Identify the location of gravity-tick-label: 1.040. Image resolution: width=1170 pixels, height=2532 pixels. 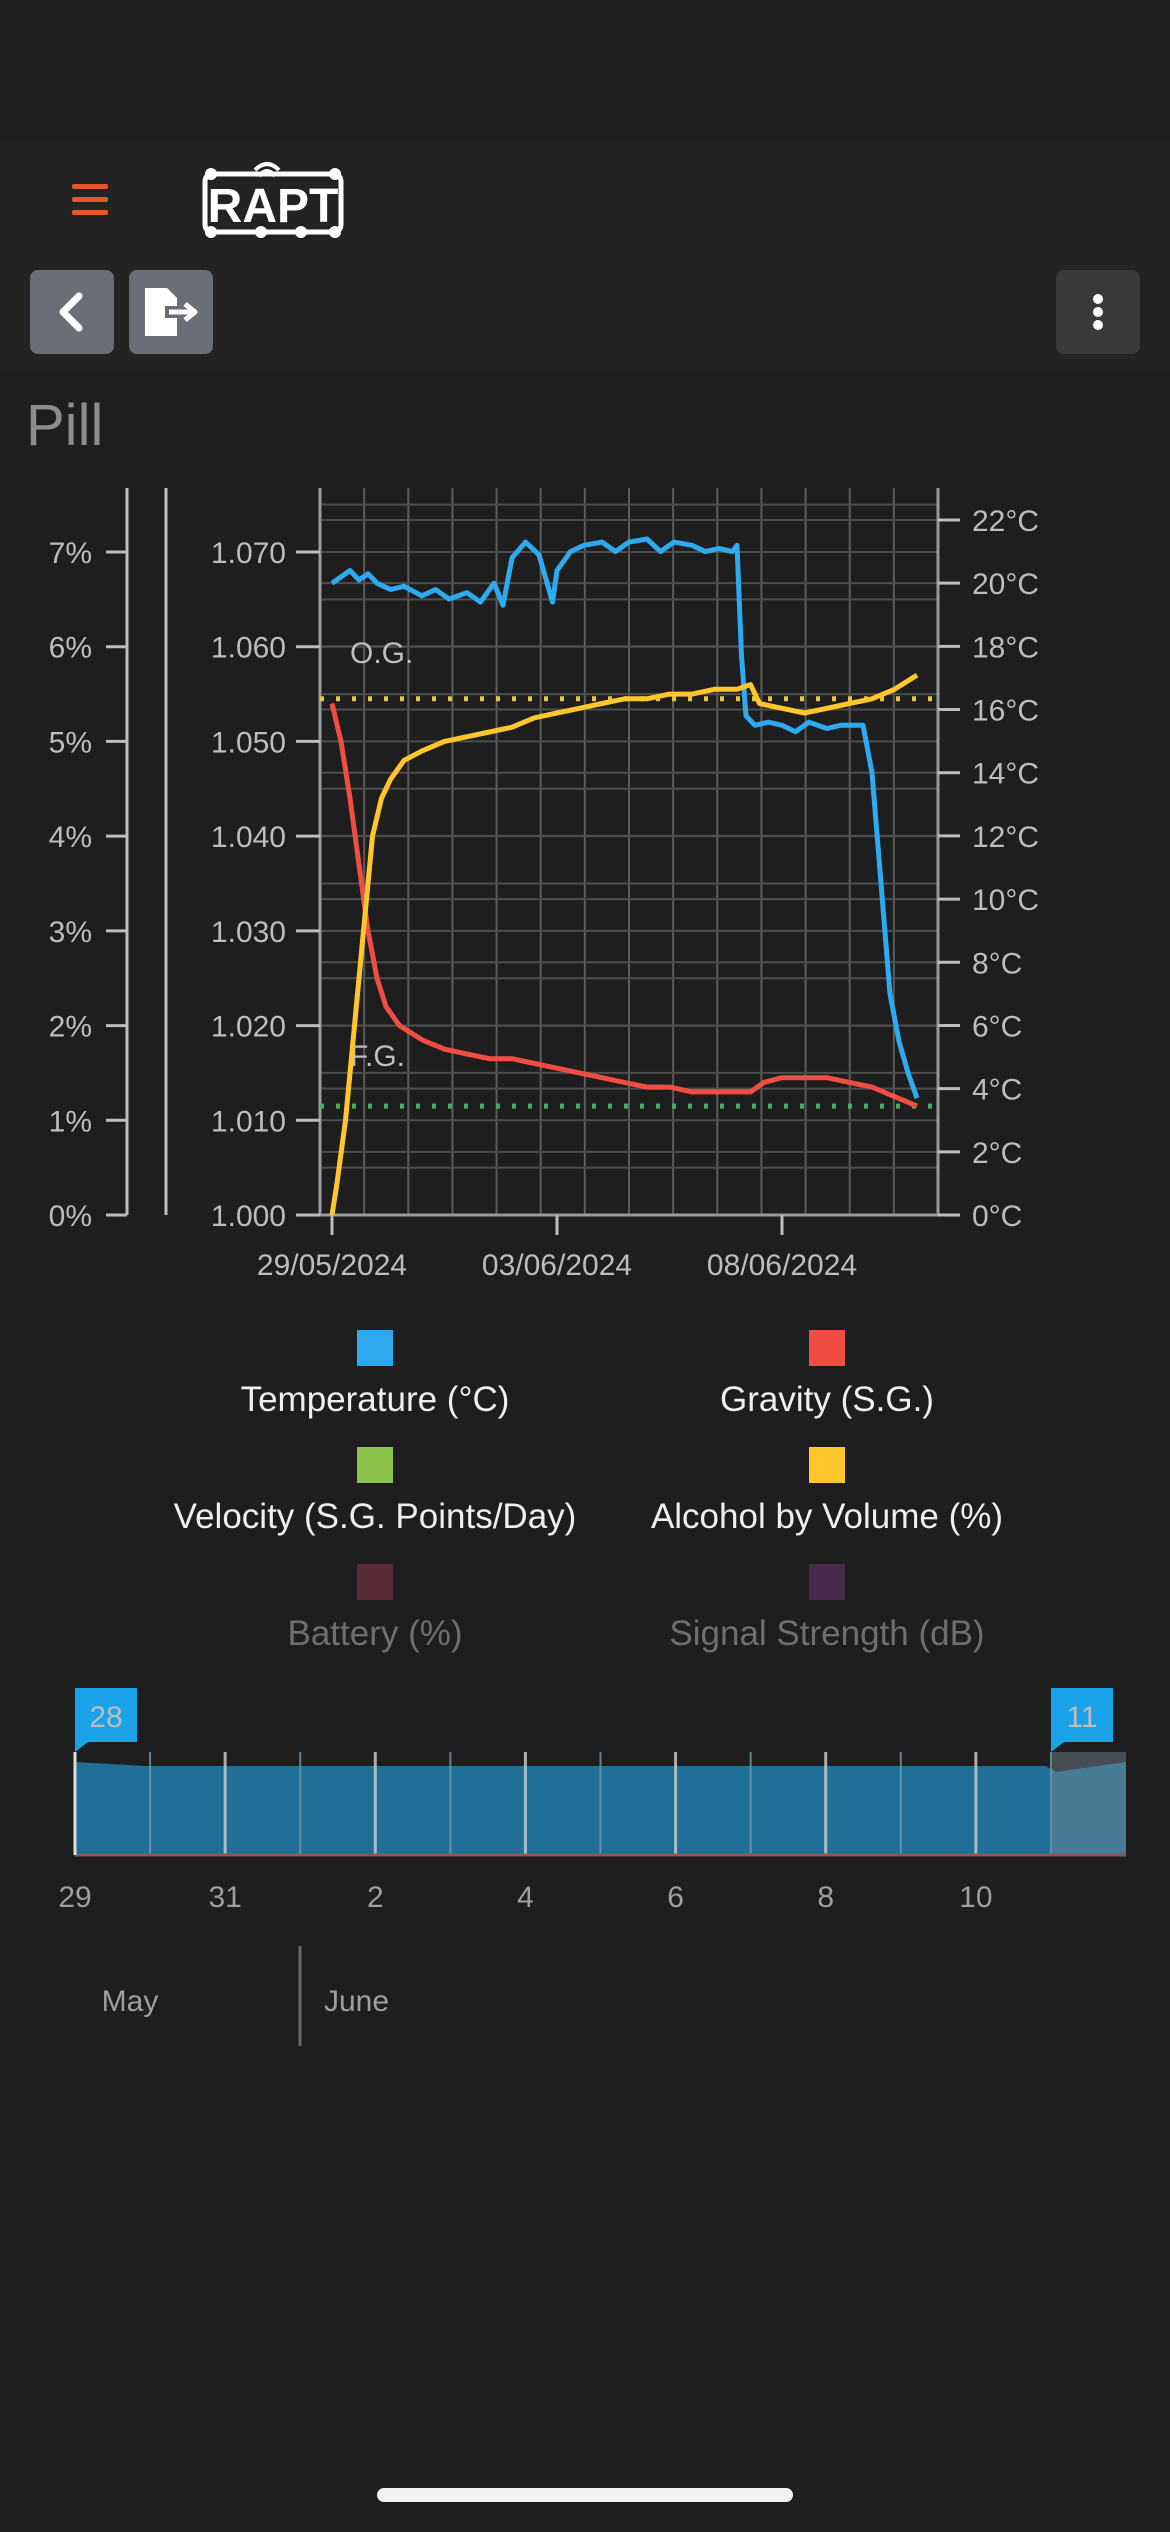
(248, 837).